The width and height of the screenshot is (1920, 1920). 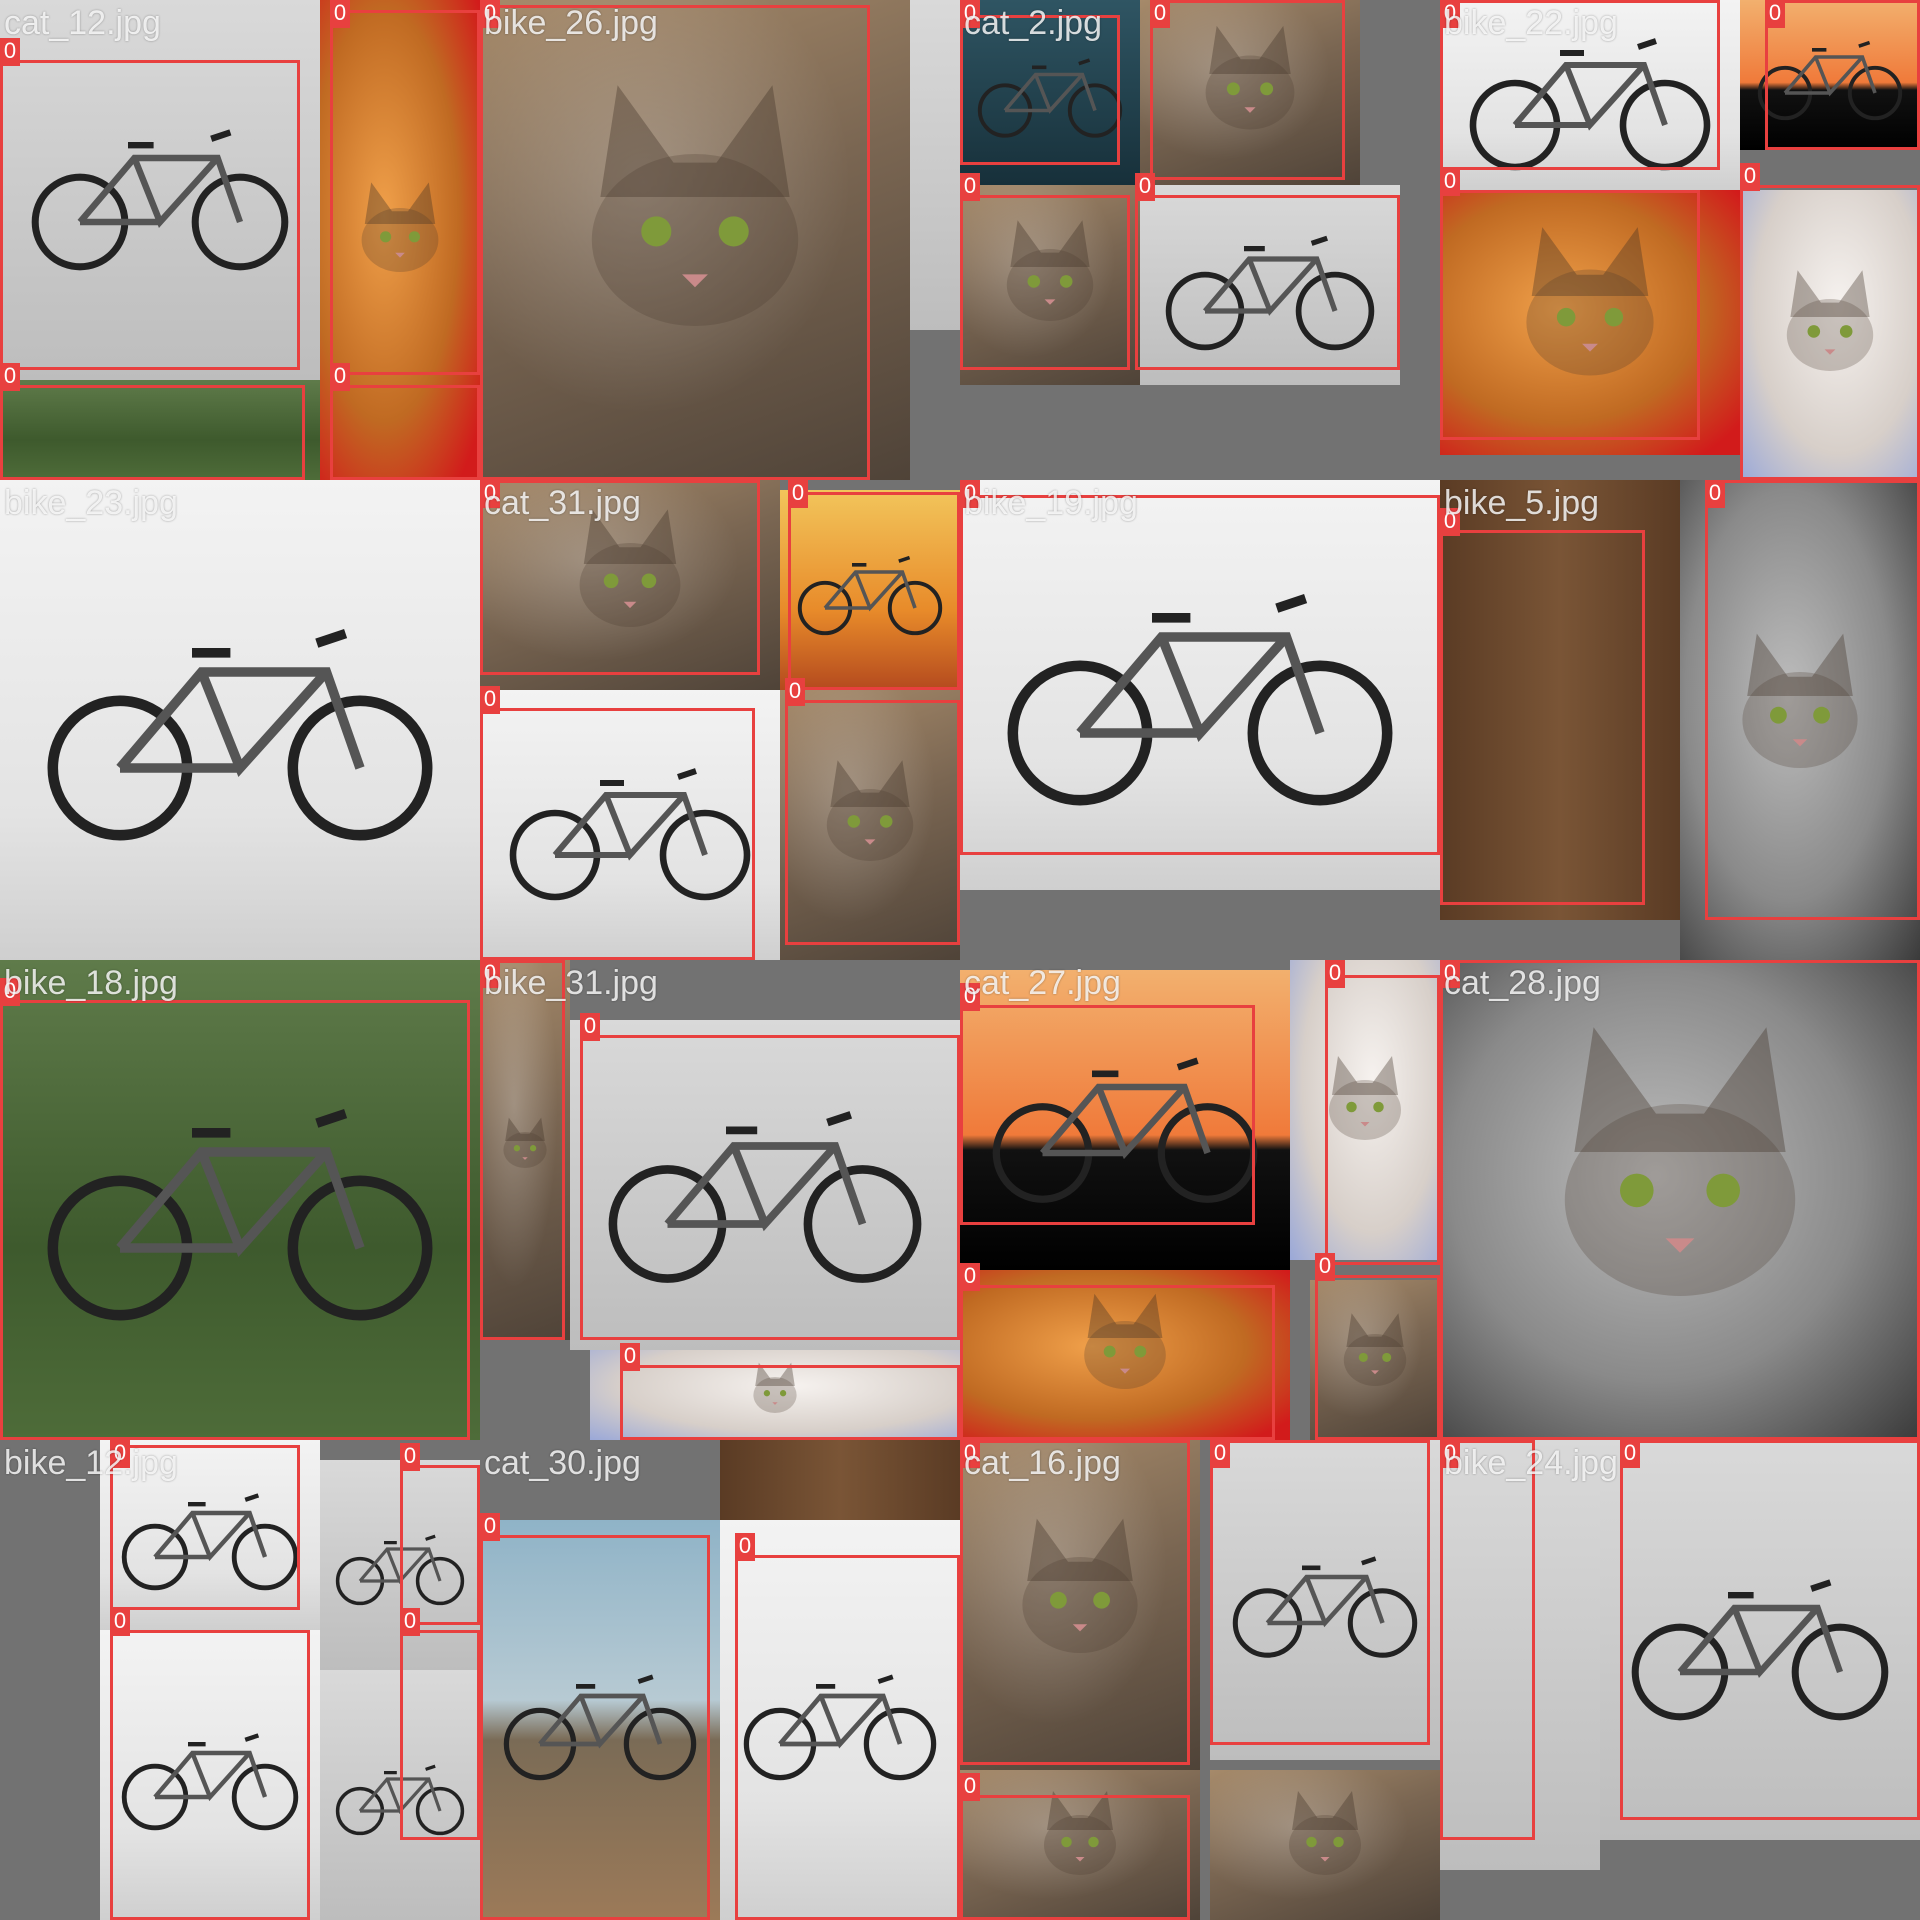 I want to click on mosaic-tile: 0 0 0 0 cat_12.jpg, so click(x=240, y=240).